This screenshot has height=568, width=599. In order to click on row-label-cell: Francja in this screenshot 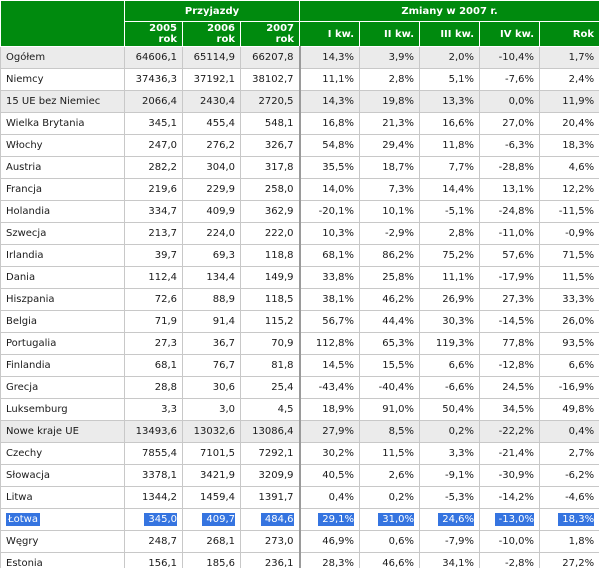, I will do `click(62, 189)`.